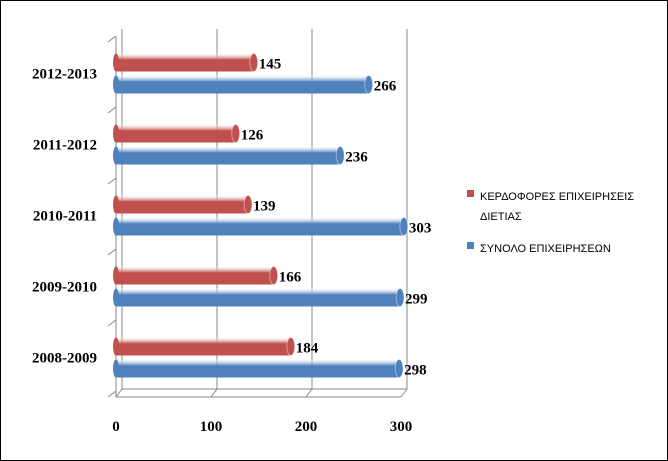 This screenshot has height=461, width=668. Describe the element at coordinates (64, 75) in the screenshot. I see `y-tick-label: 2012-2013` at that location.